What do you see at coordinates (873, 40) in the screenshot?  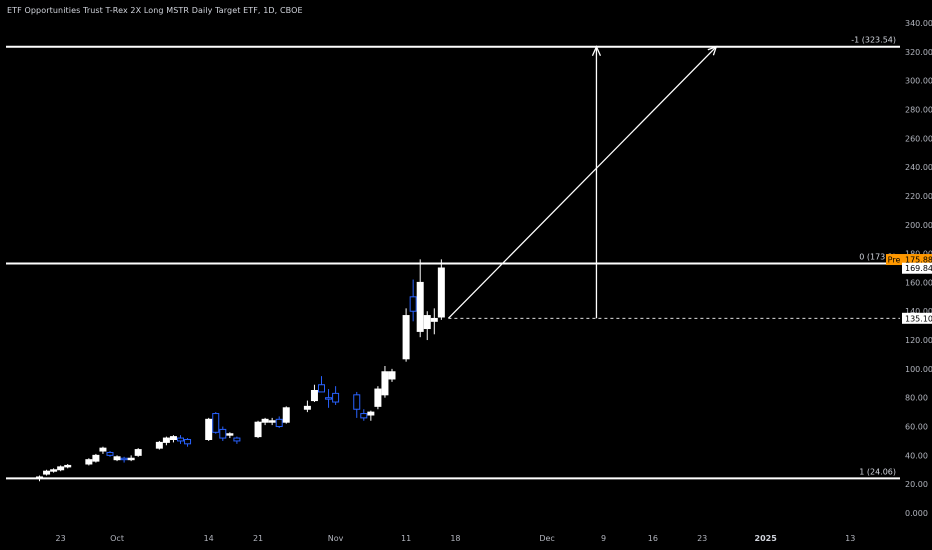 I see `fib-label: -1 (323.54)` at bounding box center [873, 40].